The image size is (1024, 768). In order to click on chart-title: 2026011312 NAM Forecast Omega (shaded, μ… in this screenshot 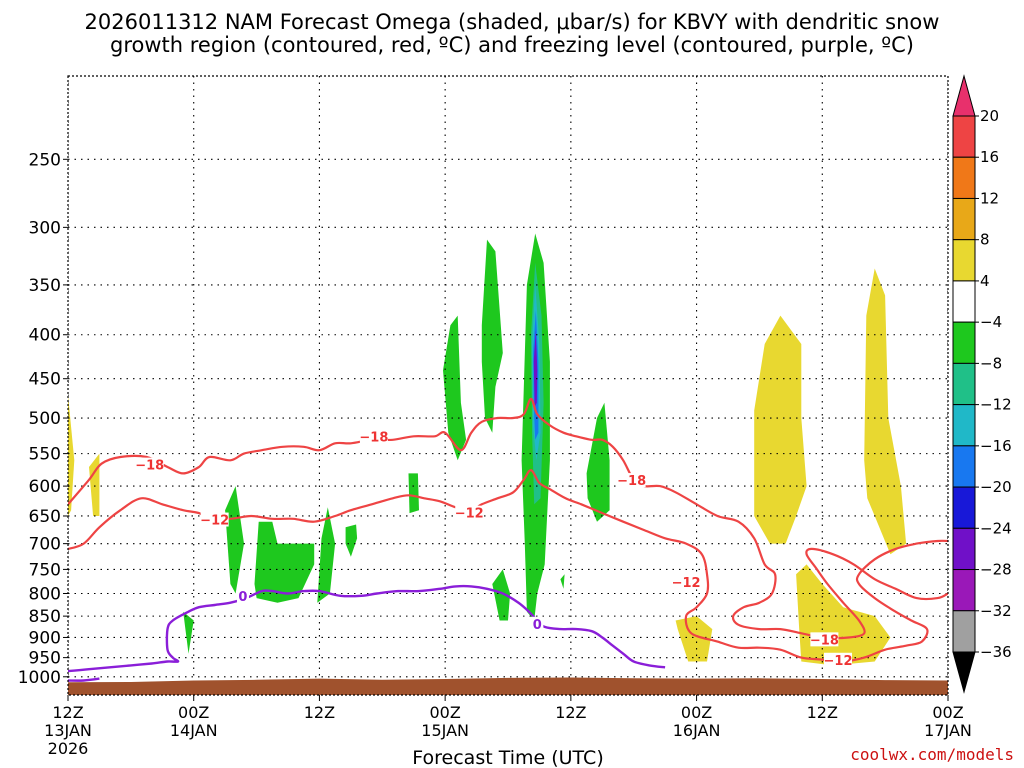, I will do `click(512, 33)`.